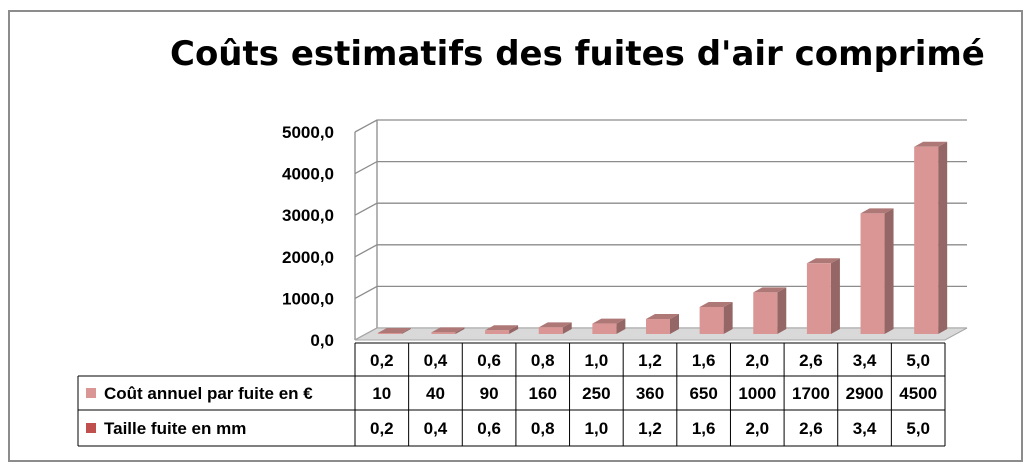 This screenshot has height=475, width=1033. Describe the element at coordinates (382, 360) in the screenshot. I see `category-label: 0,2` at that location.